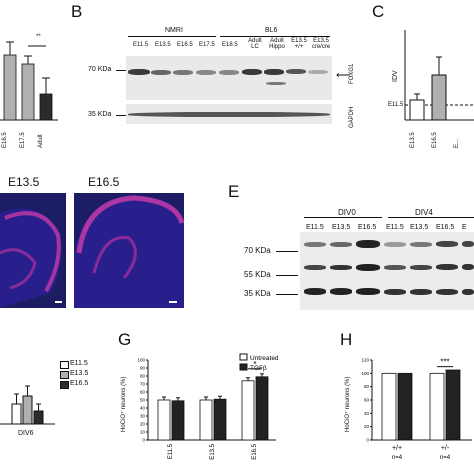  I want to click on panel-b-group-bl6: BL6, so click(271, 30).